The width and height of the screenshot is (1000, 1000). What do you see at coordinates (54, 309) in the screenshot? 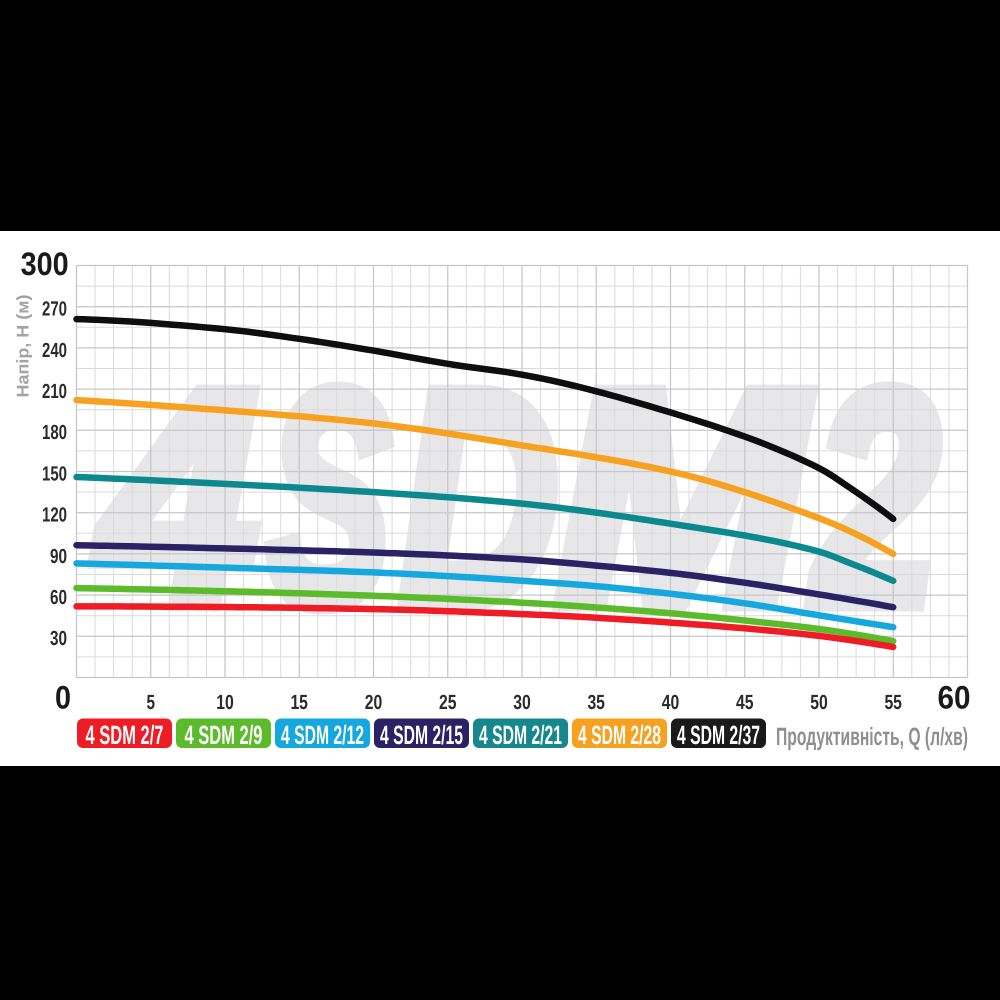
I see `svg-text: 270` at bounding box center [54, 309].